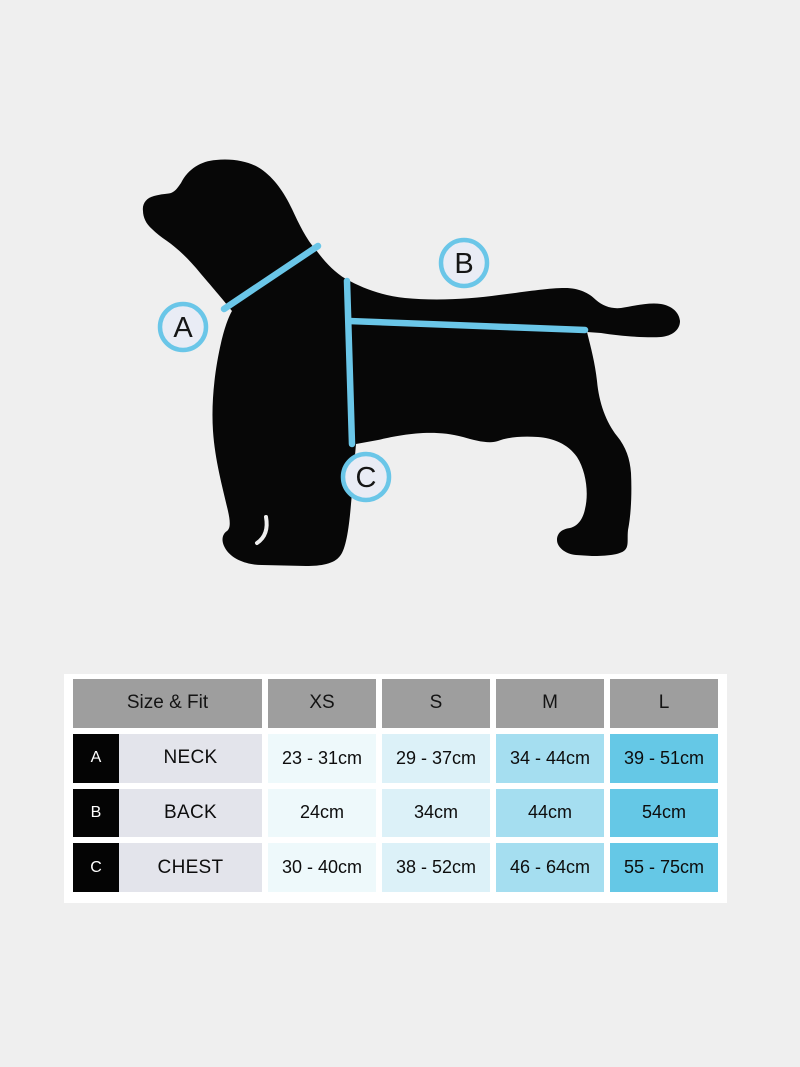 This screenshot has height=1067, width=800. What do you see at coordinates (271, 277) in the screenshot?
I see `neck-measure-line` at bounding box center [271, 277].